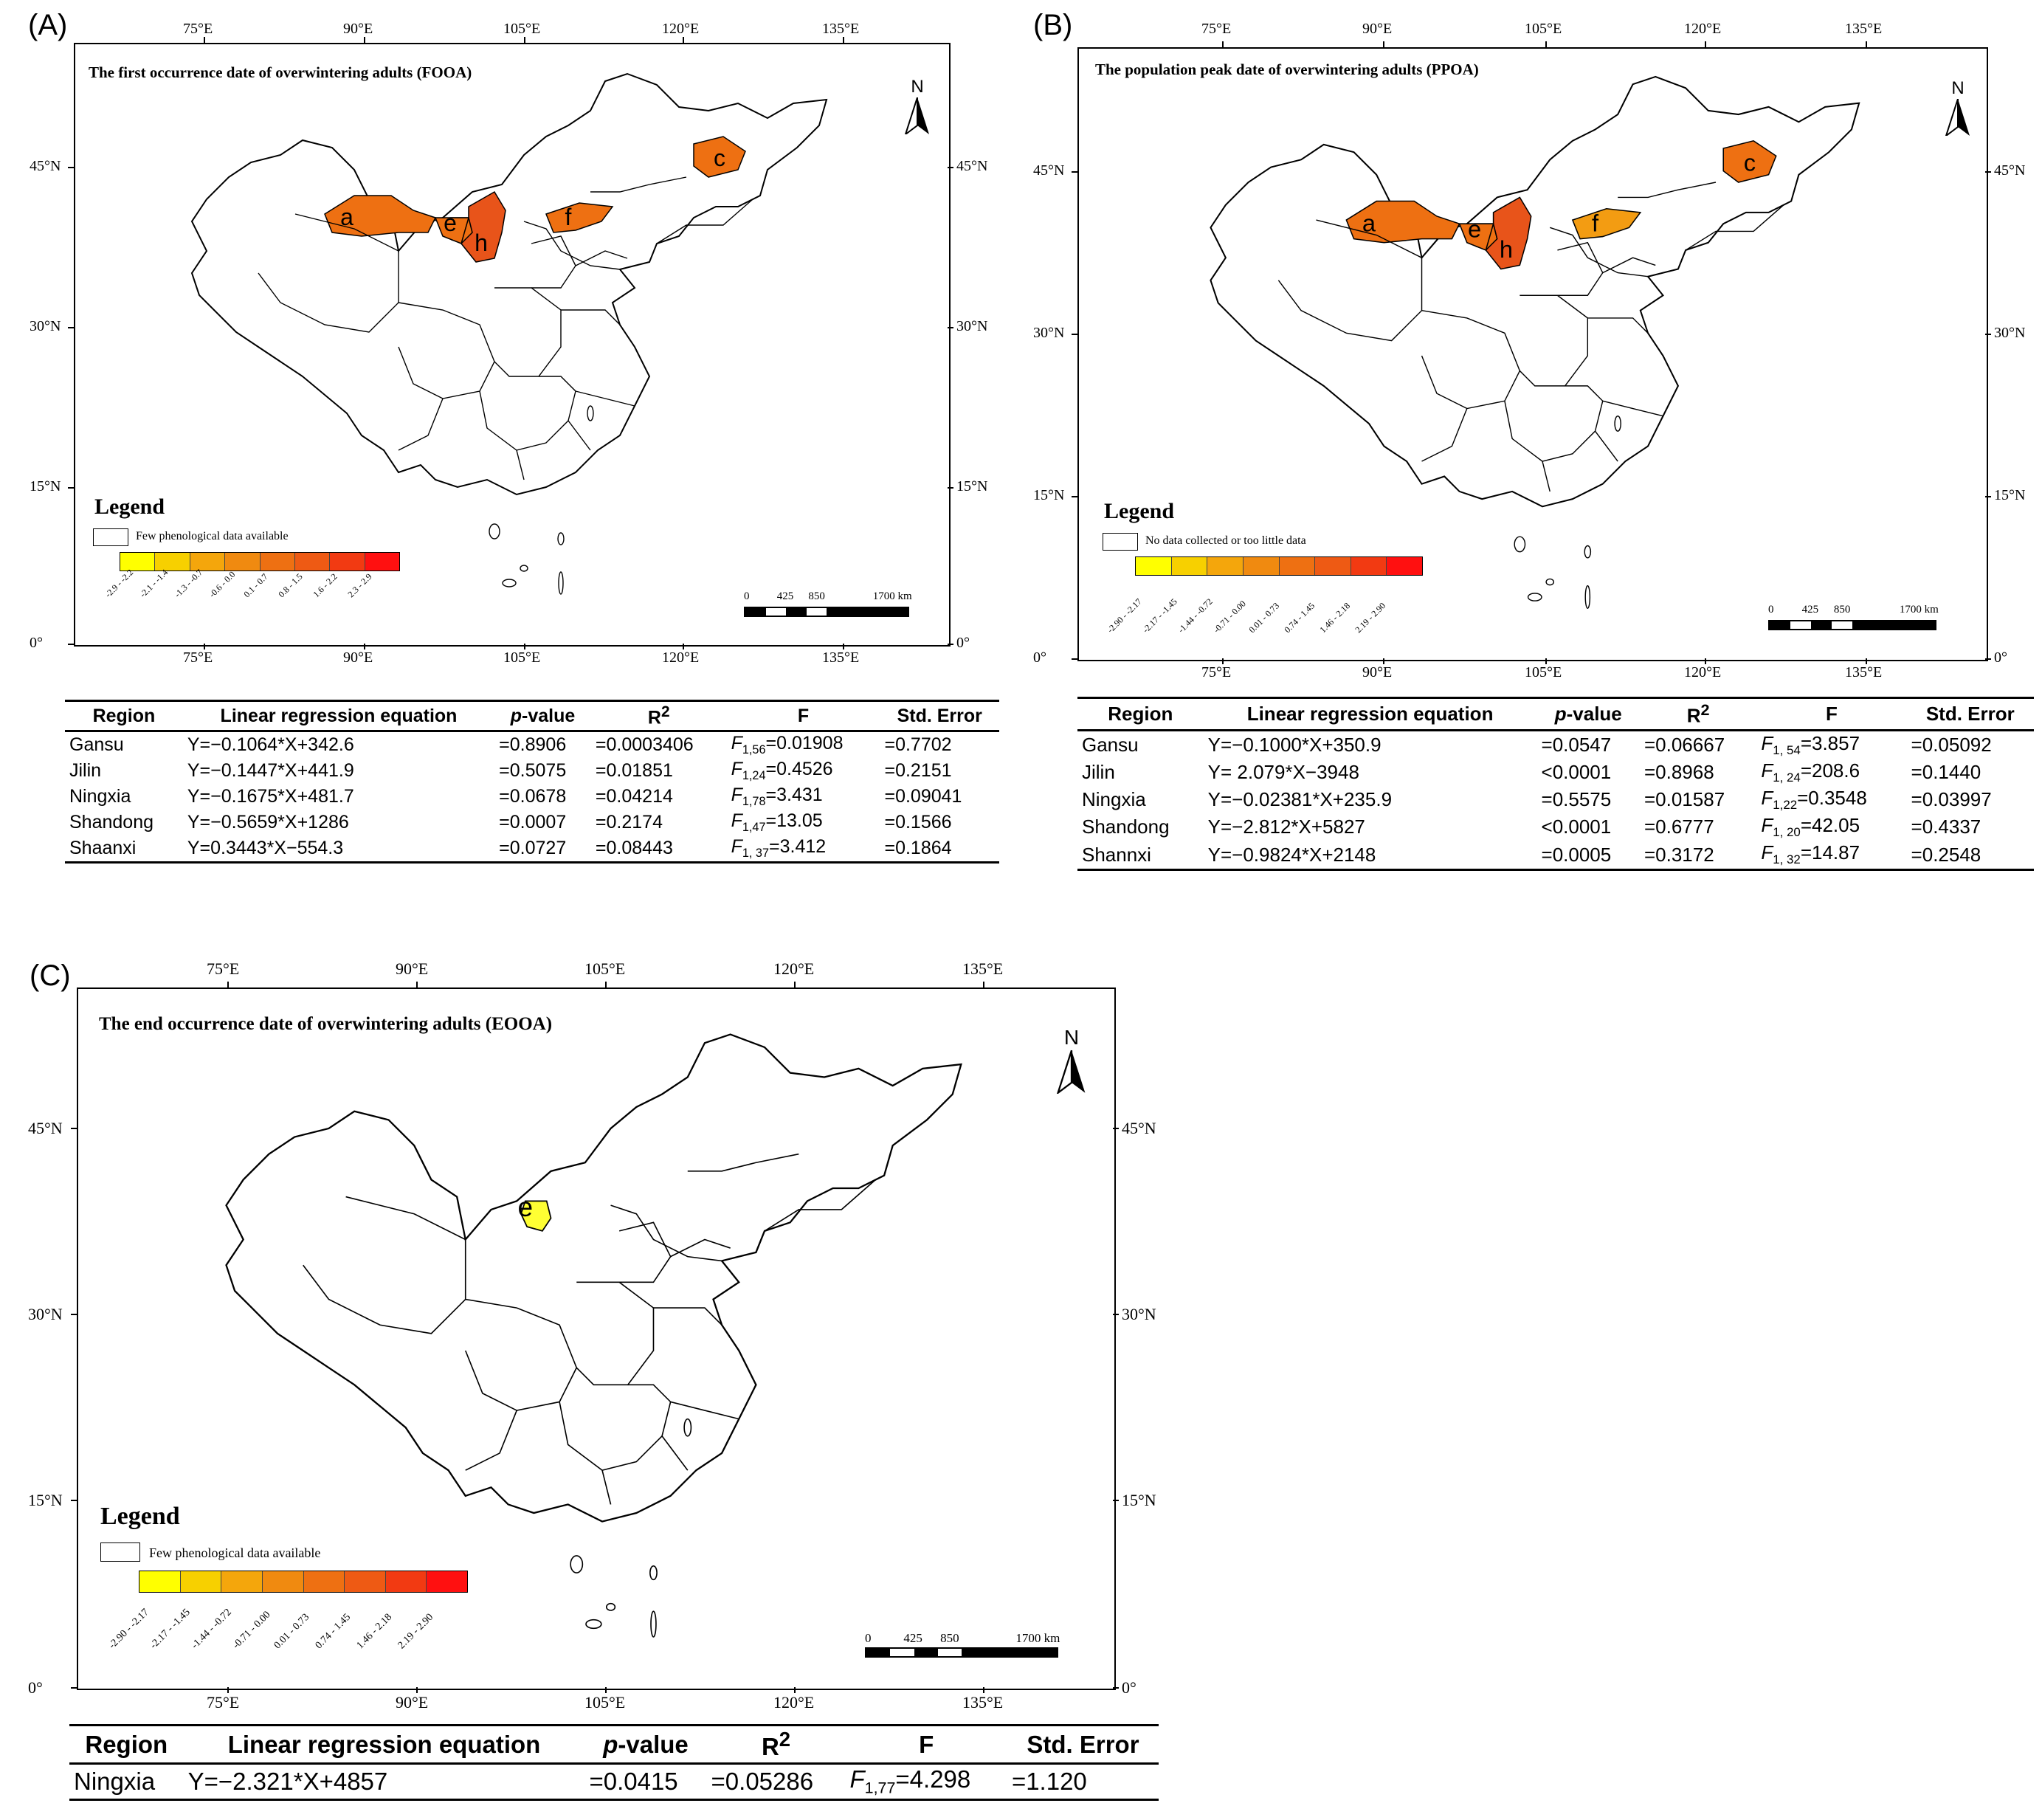  What do you see at coordinates (918, 771) in the screenshot?
I see `table-cell: =0.2151` at bounding box center [918, 771].